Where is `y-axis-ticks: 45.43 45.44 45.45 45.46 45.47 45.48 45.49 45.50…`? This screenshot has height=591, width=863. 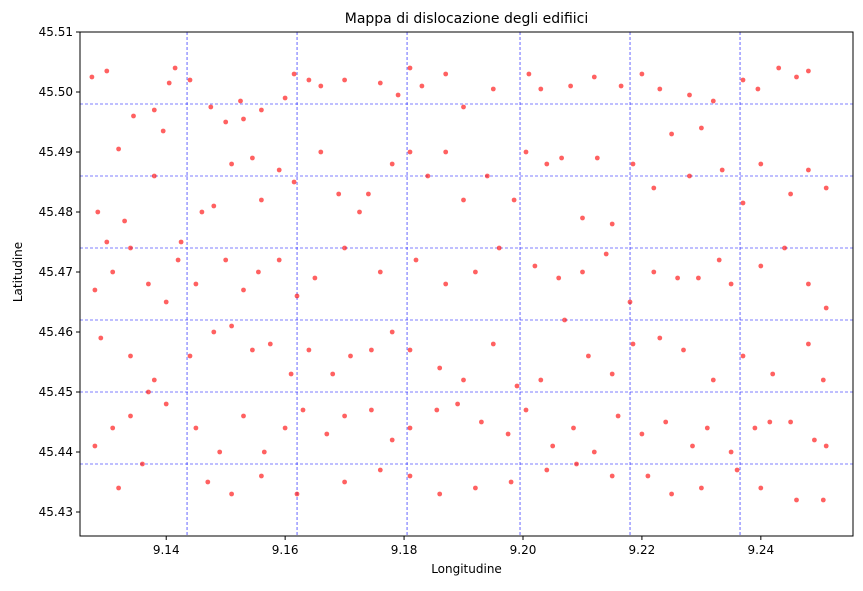
y-axis-ticks: 45.43 45.44 45.45 45.46 45.47 45.48 45.49 45.50… is located at coordinates (59, 272).